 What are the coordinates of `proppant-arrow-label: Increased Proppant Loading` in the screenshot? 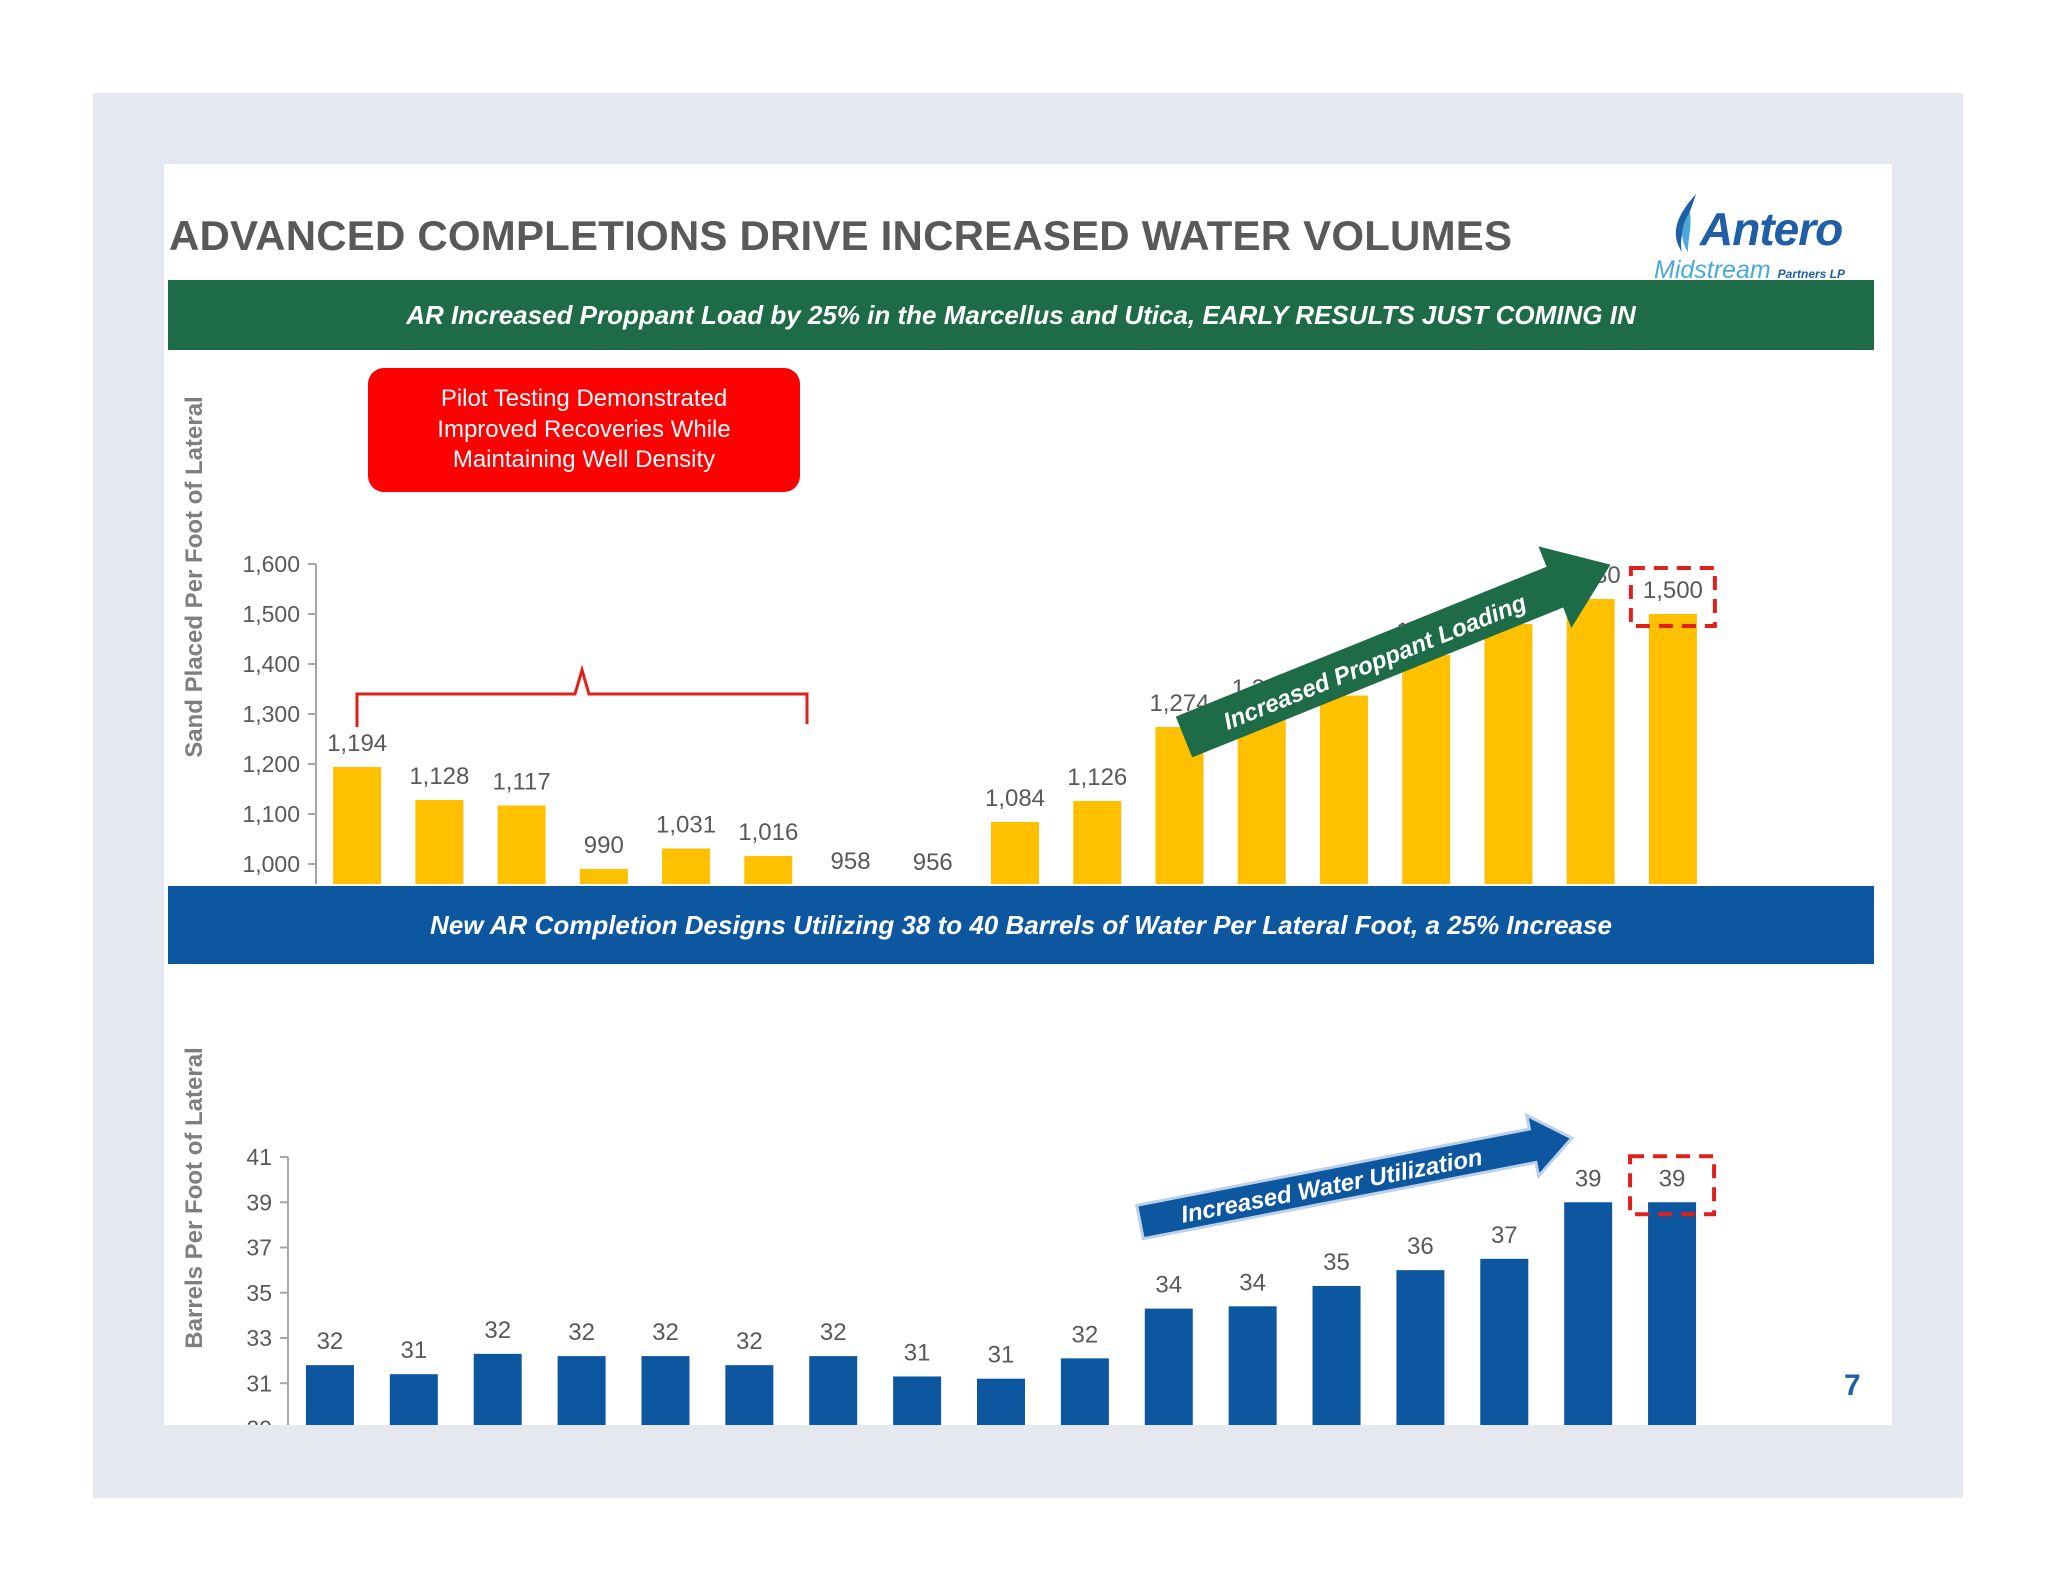 It's located at (1375, 662).